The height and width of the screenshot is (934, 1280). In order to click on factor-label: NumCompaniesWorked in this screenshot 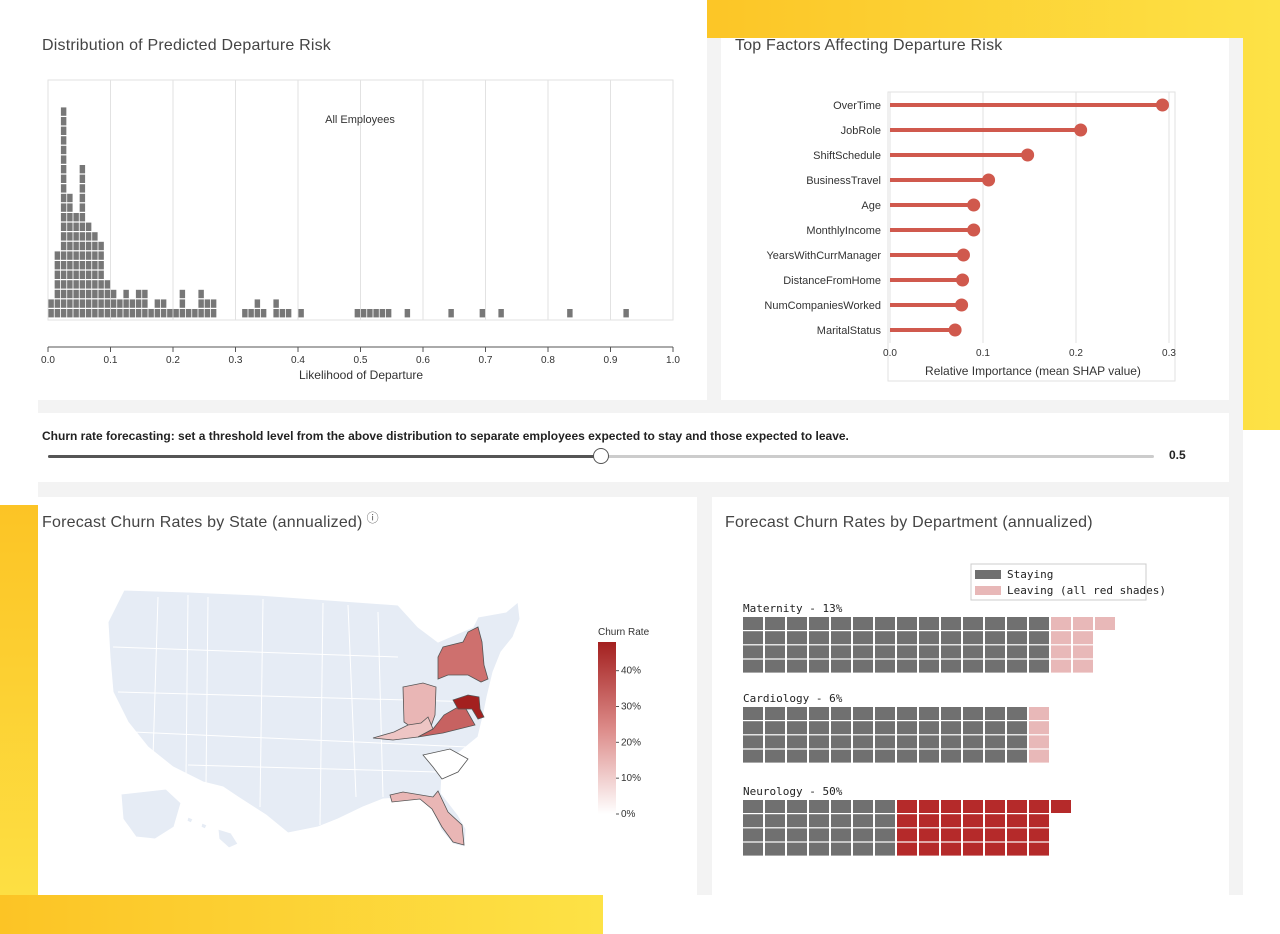, I will do `click(822, 306)`.